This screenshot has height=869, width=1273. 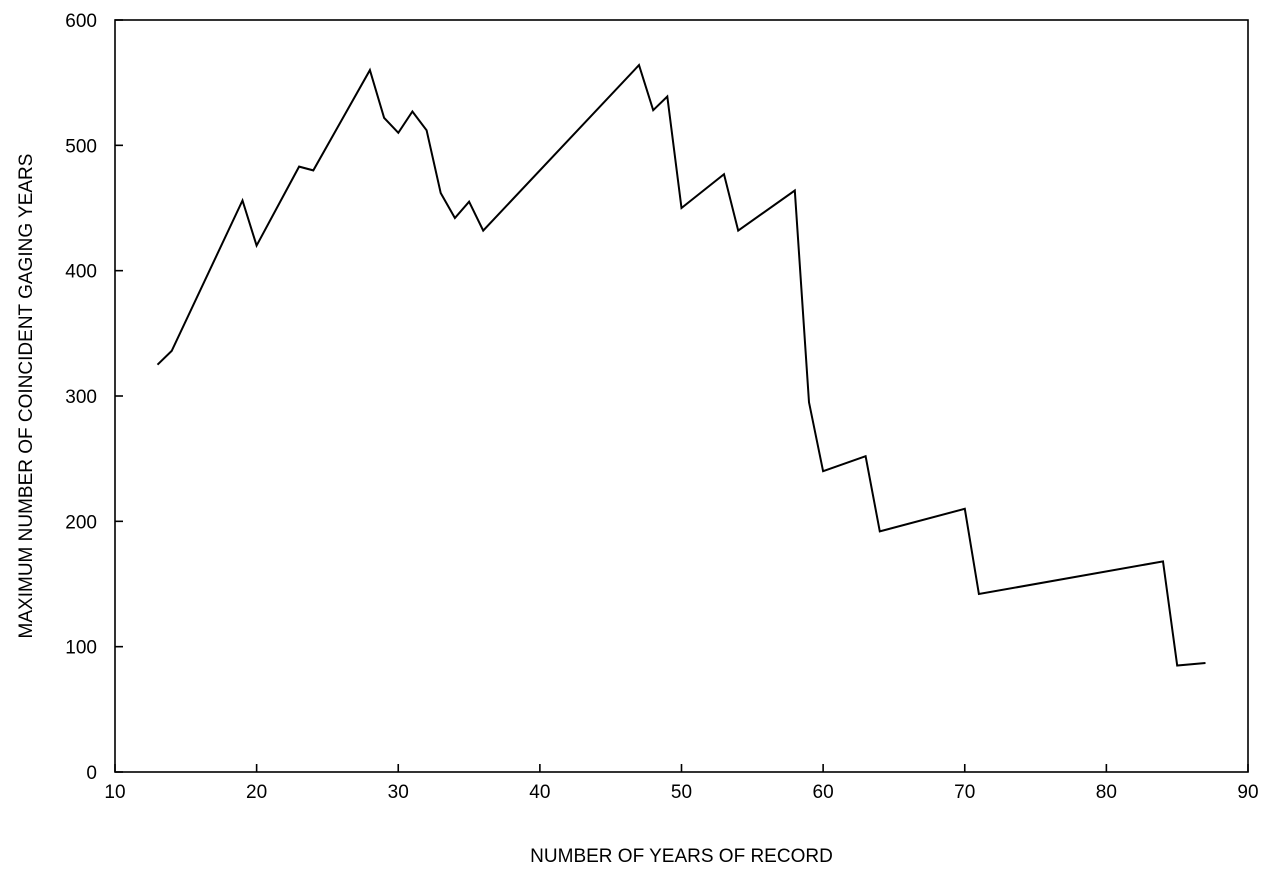 I want to click on x-tick-label: 10, so click(x=114, y=792).